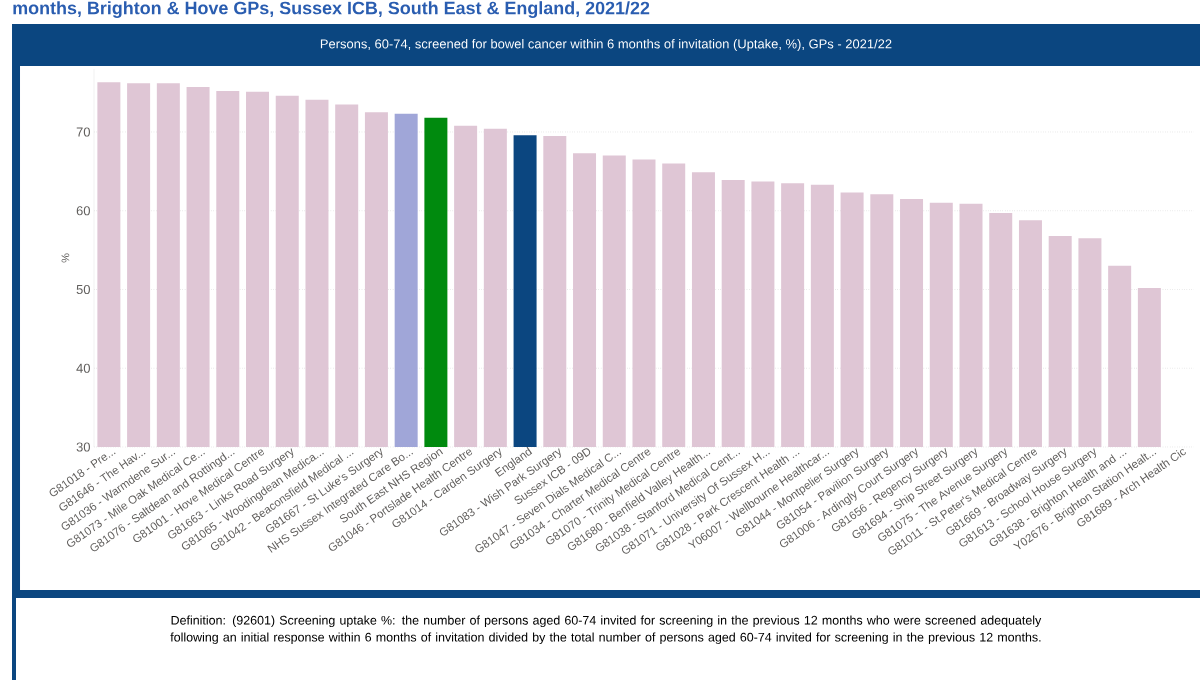 The height and width of the screenshot is (680, 1200). I want to click on y-tick-label: 40, so click(83, 368).